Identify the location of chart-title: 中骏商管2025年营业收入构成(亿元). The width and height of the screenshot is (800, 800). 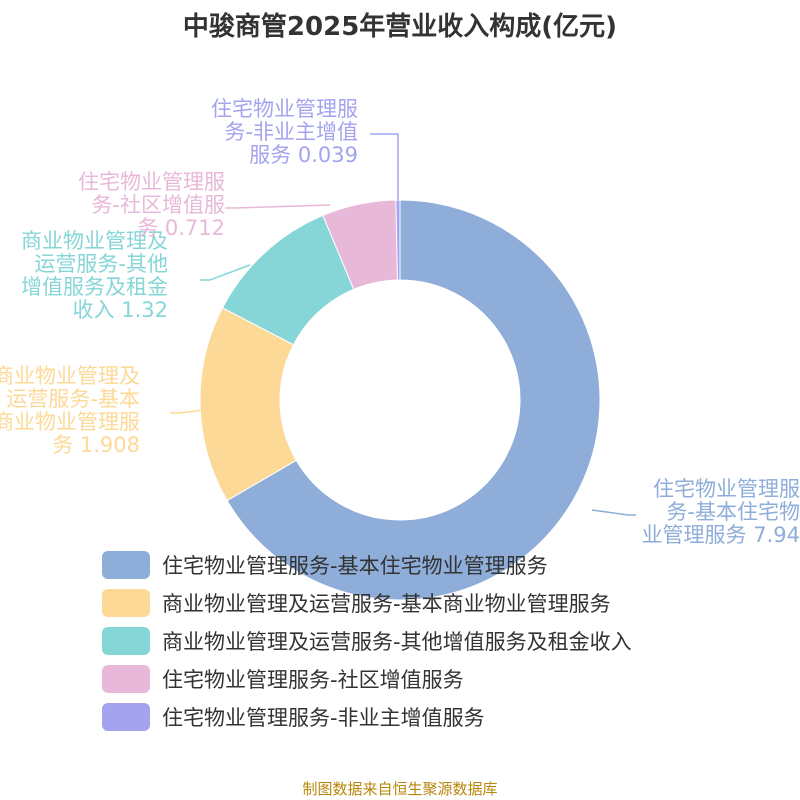
(400, 27).